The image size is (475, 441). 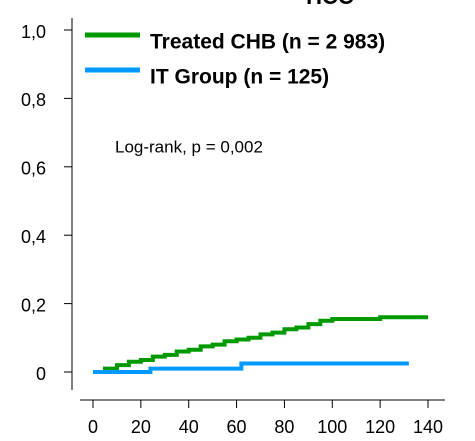 I want to click on chart-title: HCC, so click(x=330, y=4).